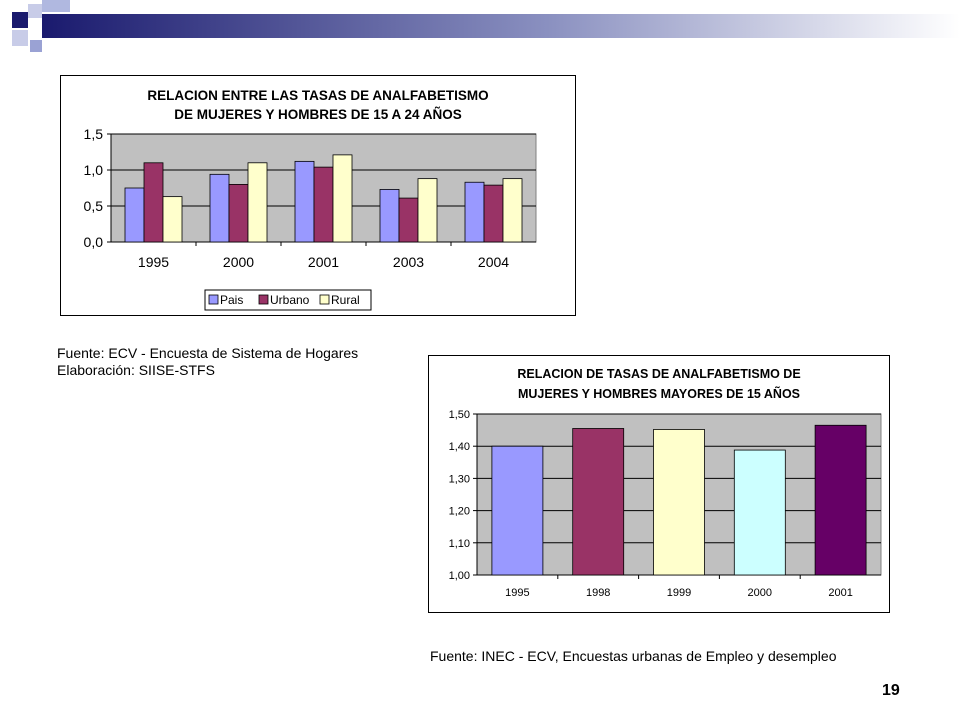  I want to click on chart2-ytick-label: 1,20, so click(459, 512).